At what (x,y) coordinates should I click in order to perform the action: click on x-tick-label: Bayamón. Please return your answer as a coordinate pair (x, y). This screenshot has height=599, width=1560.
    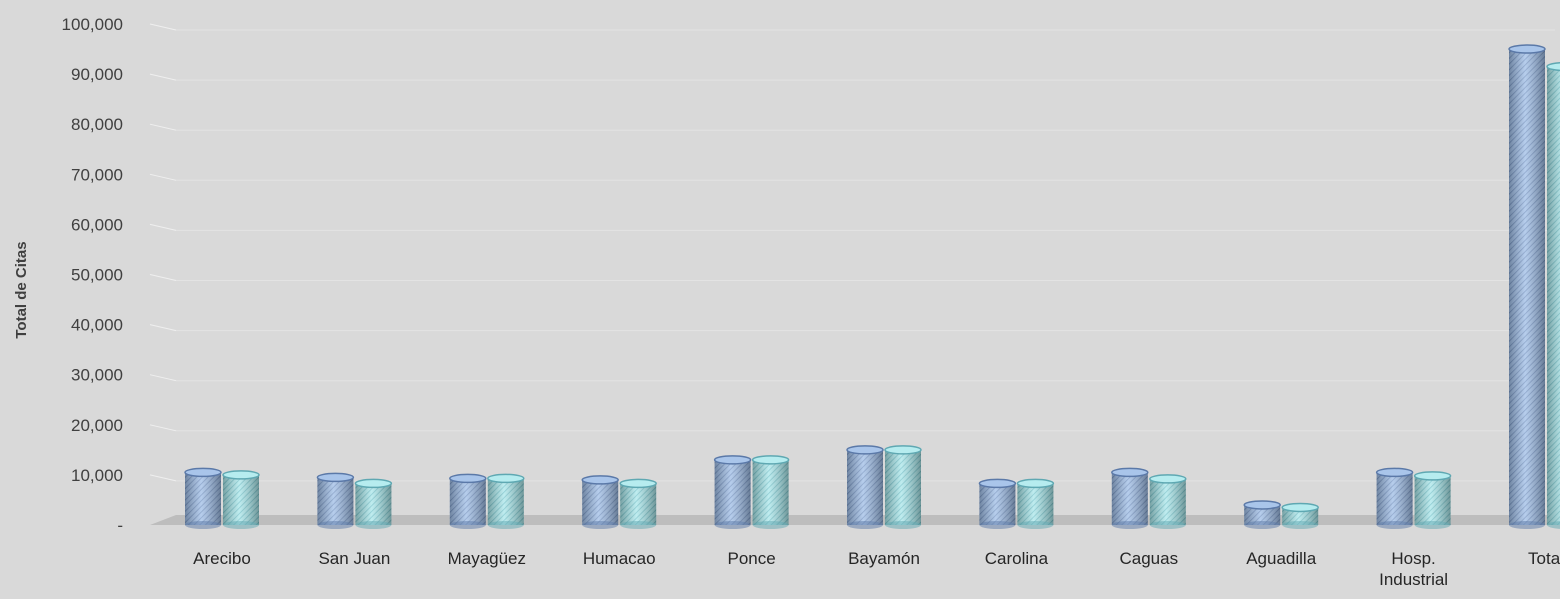
    Looking at the image, I should click on (884, 558).